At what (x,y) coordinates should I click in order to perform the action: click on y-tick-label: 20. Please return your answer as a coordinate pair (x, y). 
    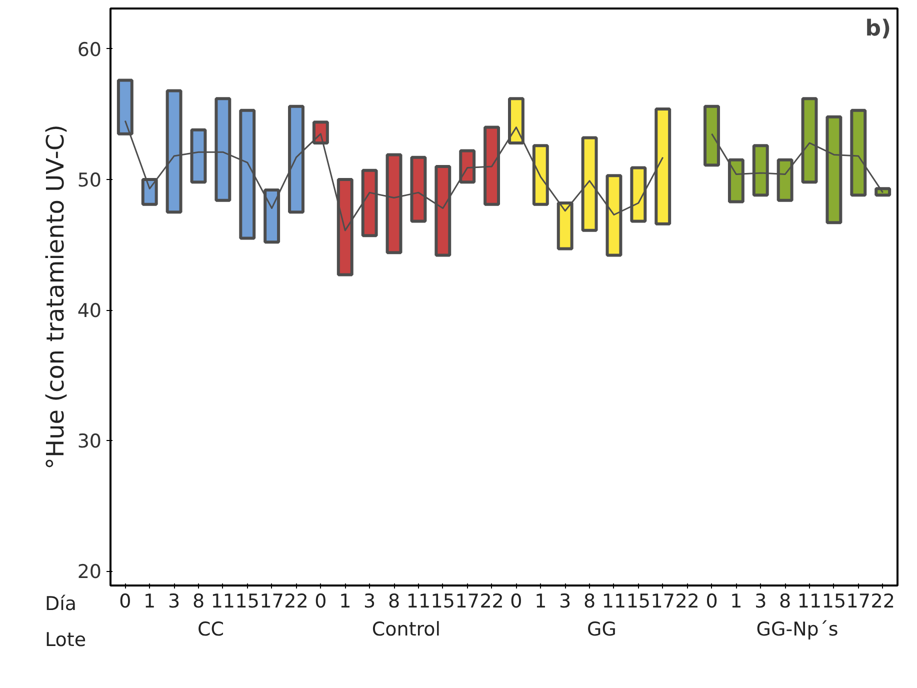
    Looking at the image, I should click on (89, 572).